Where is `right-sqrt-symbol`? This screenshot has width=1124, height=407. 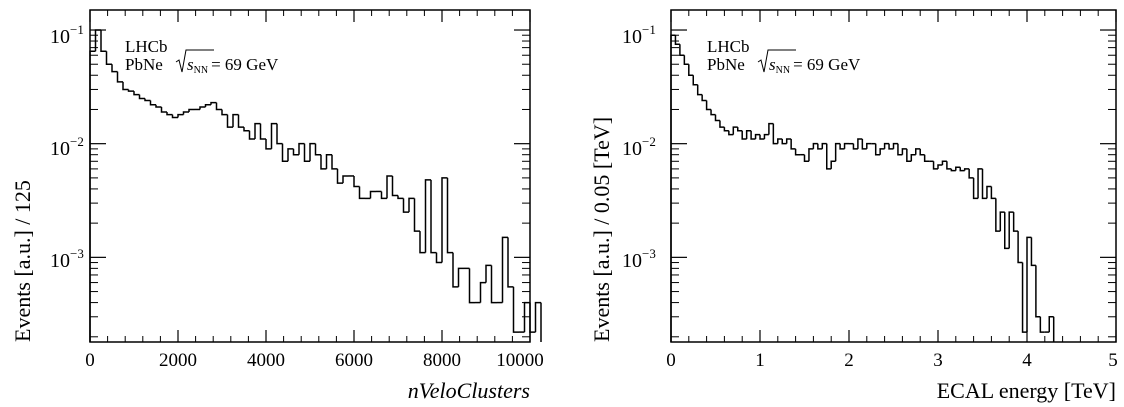 right-sqrt-symbol is located at coordinates (776, 61).